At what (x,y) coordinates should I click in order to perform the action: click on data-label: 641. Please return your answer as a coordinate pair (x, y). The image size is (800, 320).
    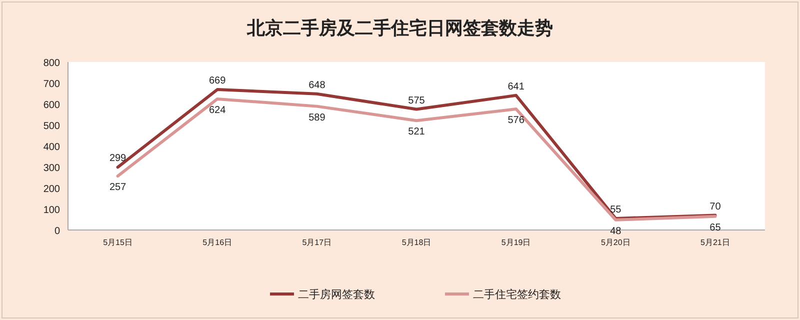
    Looking at the image, I should click on (516, 86).